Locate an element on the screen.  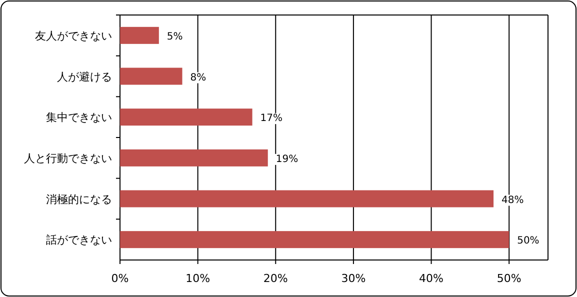
x-tick-label: 40% is located at coordinates (431, 278).